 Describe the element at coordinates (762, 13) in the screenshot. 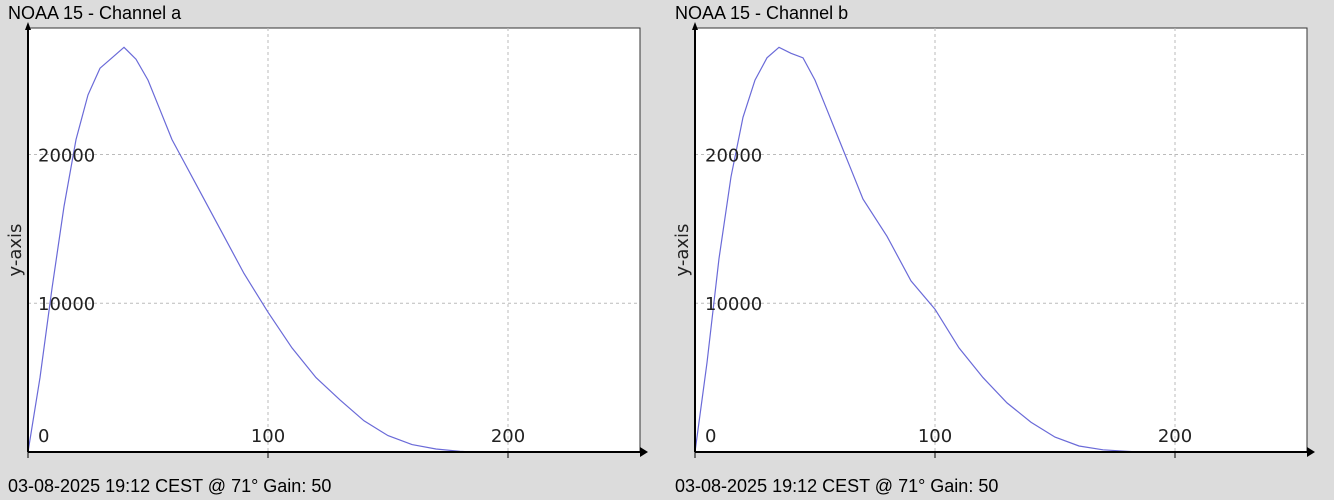

I see `chart-title: NOAA 15 - Channel b` at that location.